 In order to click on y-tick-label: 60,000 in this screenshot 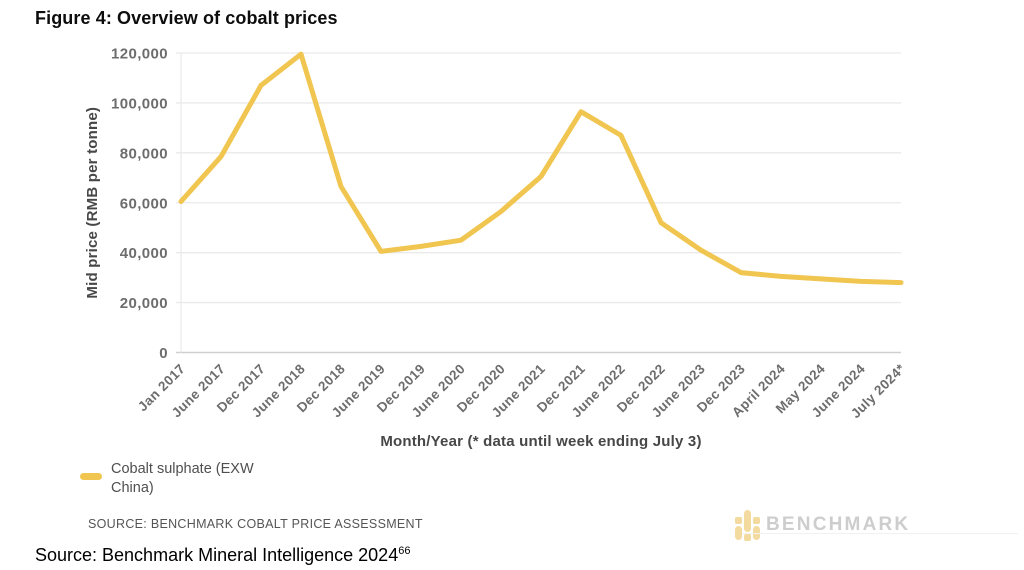, I will do `click(144, 203)`.